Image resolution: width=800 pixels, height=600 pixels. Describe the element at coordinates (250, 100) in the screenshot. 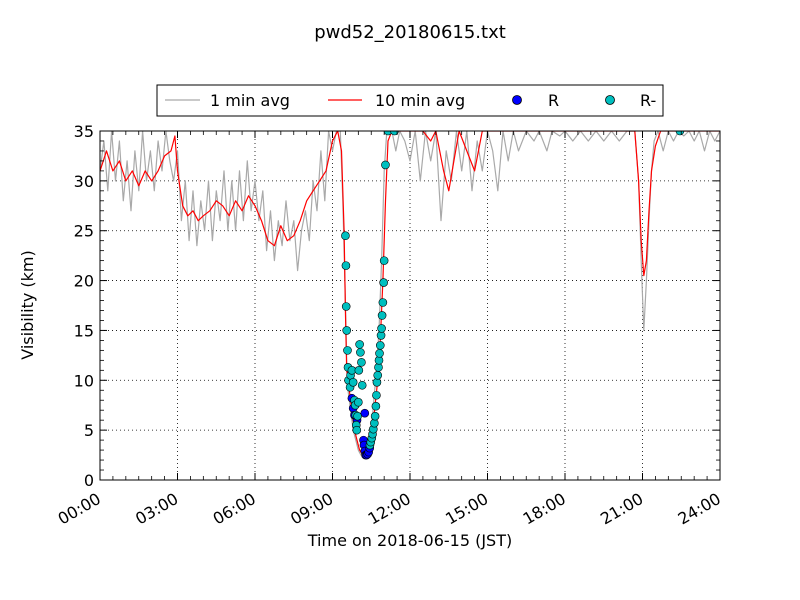

I see `legend-label-1min: 1 min avg` at that location.